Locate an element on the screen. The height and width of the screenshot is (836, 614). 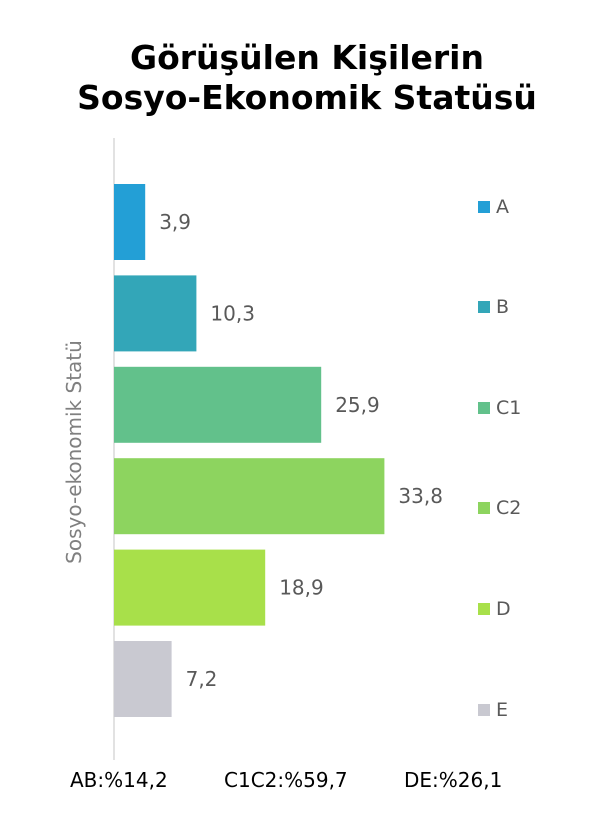
legend-item-c1: C1 is located at coordinates (500, 408).